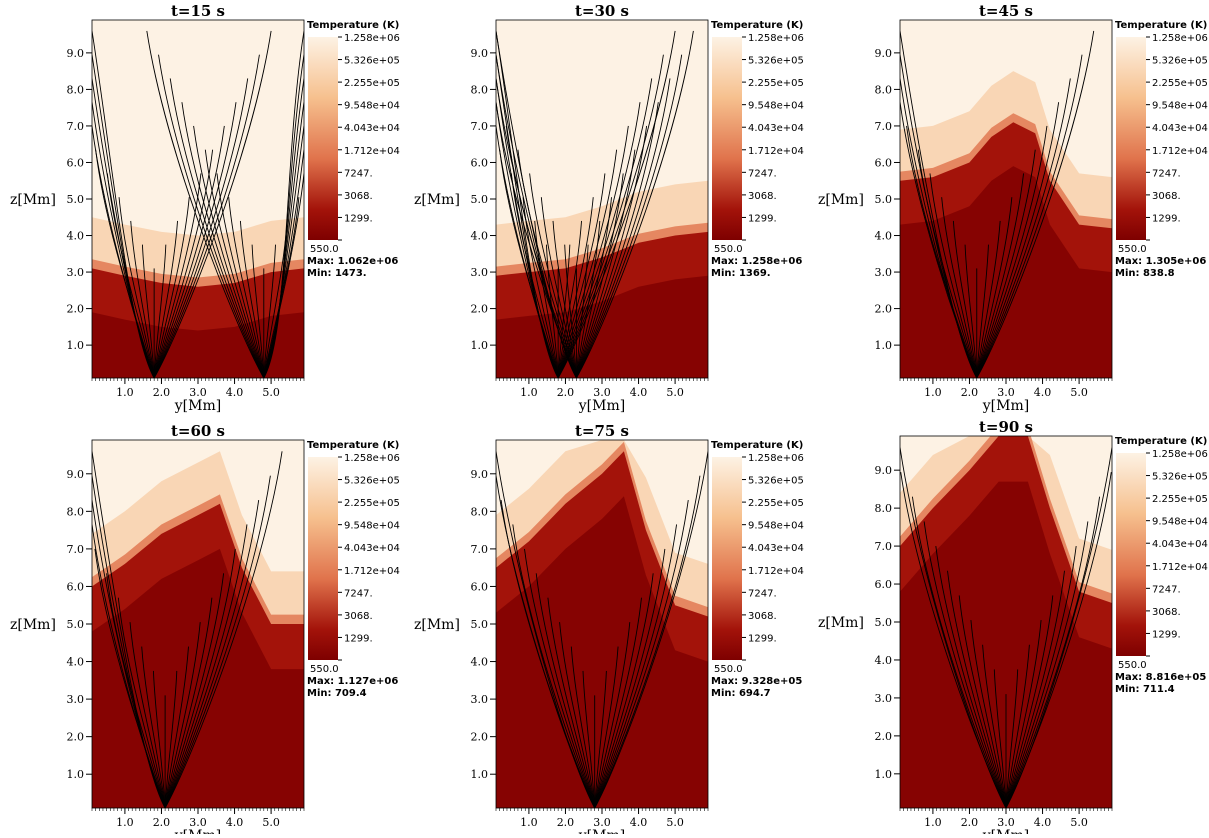  What do you see at coordinates (1043, 392) in the screenshot?
I see `x-tick-label: 4.0` at bounding box center [1043, 392].